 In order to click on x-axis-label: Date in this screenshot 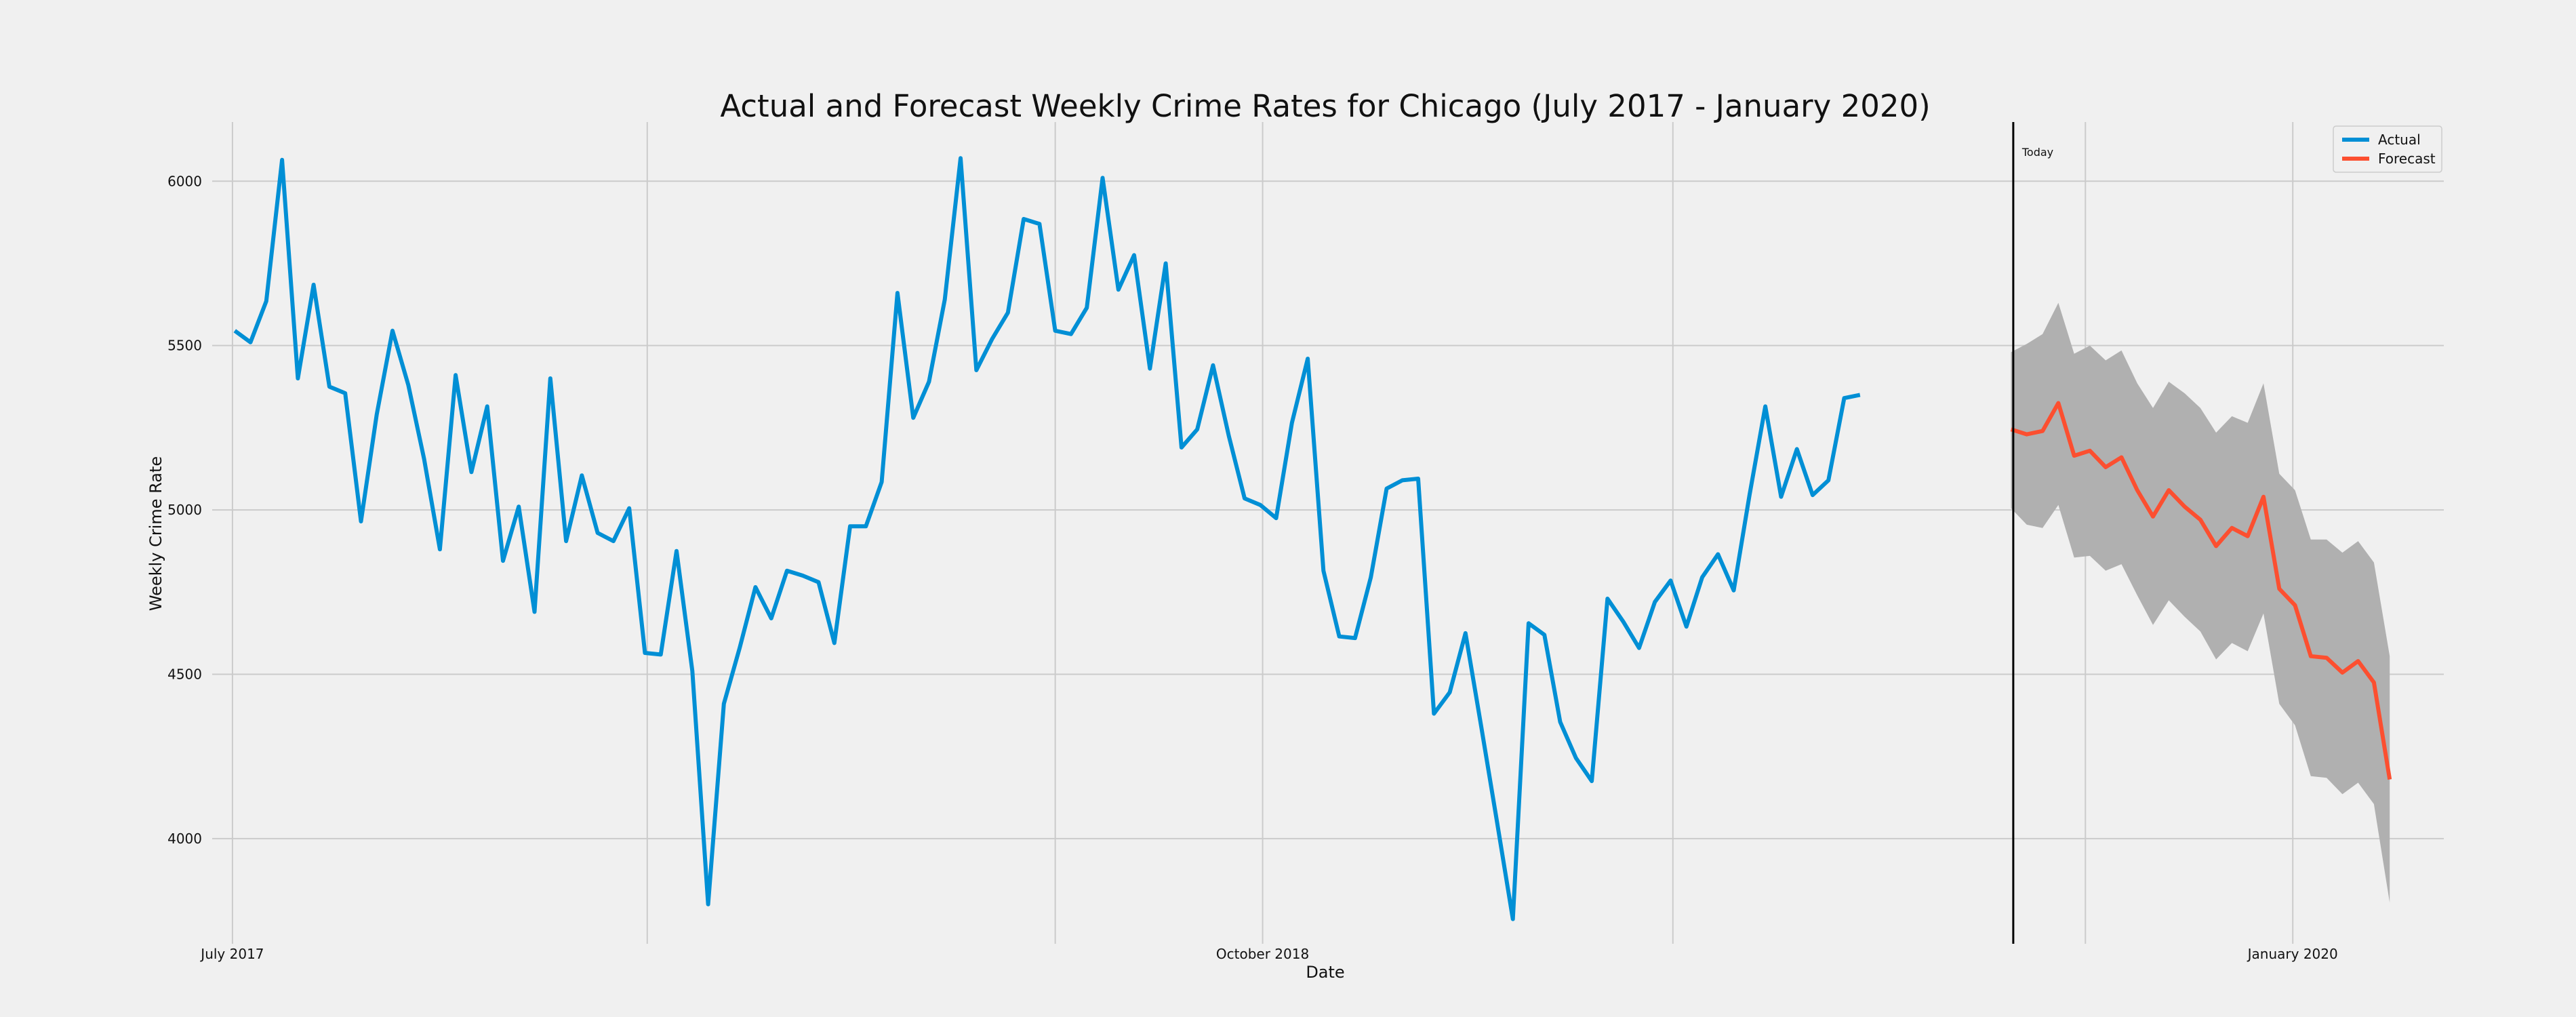, I will do `click(1325, 973)`.